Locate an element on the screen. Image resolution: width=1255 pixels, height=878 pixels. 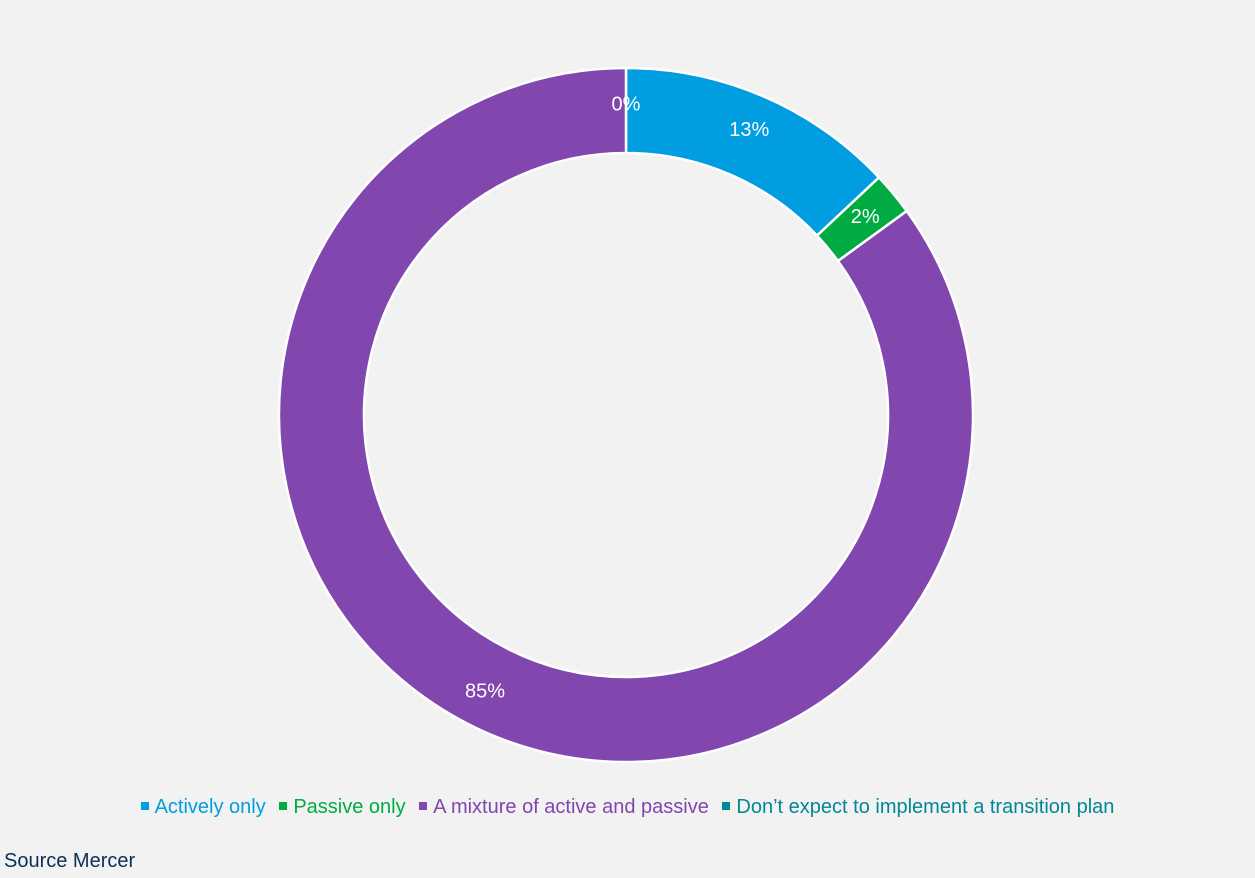
legend-item-passive-only: Passive only is located at coordinates (342, 807).